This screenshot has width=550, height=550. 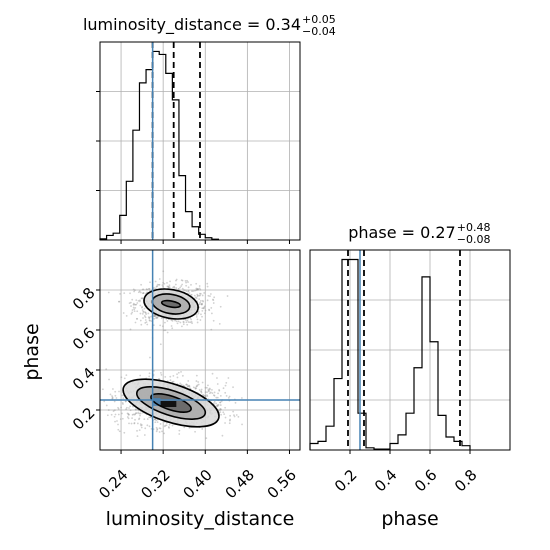 I want to click on y-tick-label: 0.6, so click(x=84, y=339).